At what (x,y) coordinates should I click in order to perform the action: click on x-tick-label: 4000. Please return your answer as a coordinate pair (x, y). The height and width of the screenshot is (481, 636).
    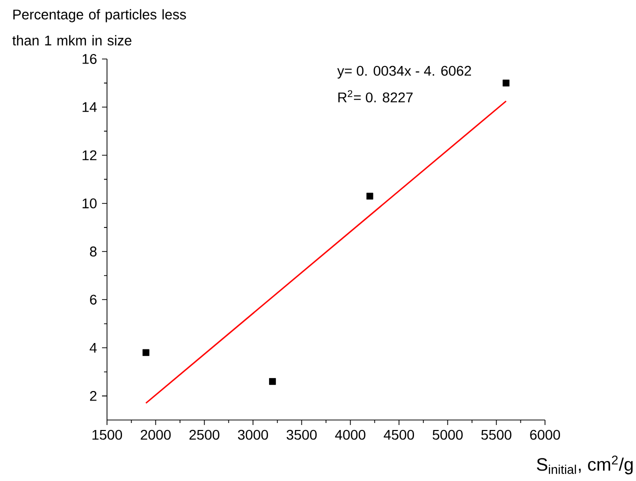
    Looking at the image, I should click on (350, 435).